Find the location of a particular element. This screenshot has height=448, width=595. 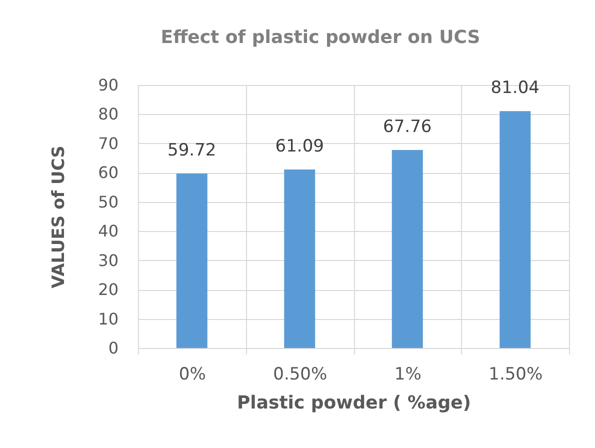

x-tick-label: 0% is located at coordinates (192, 374).